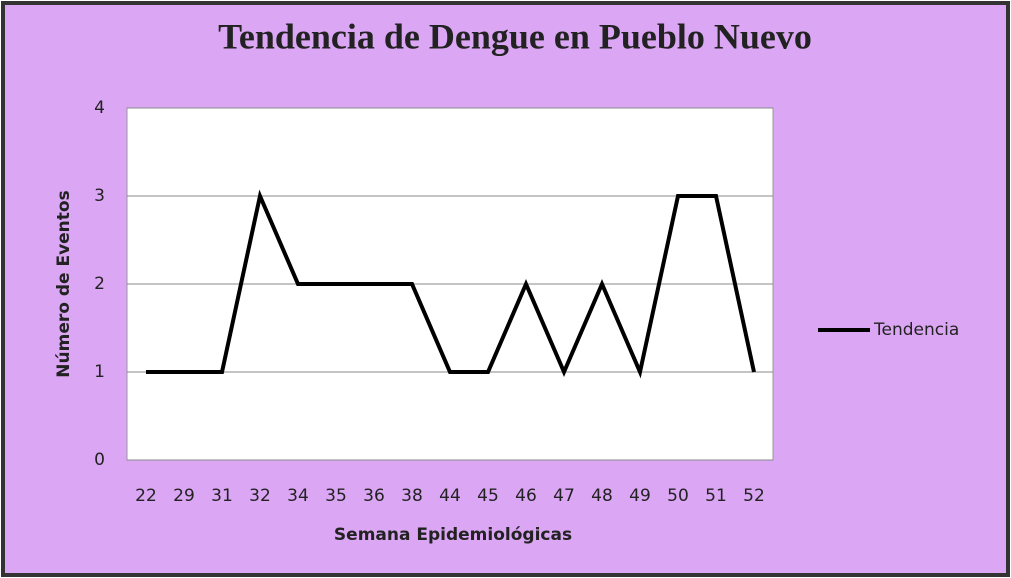 This screenshot has width=1011, height=578. I want to click on x-tick-label: 48, so click(602, 496).